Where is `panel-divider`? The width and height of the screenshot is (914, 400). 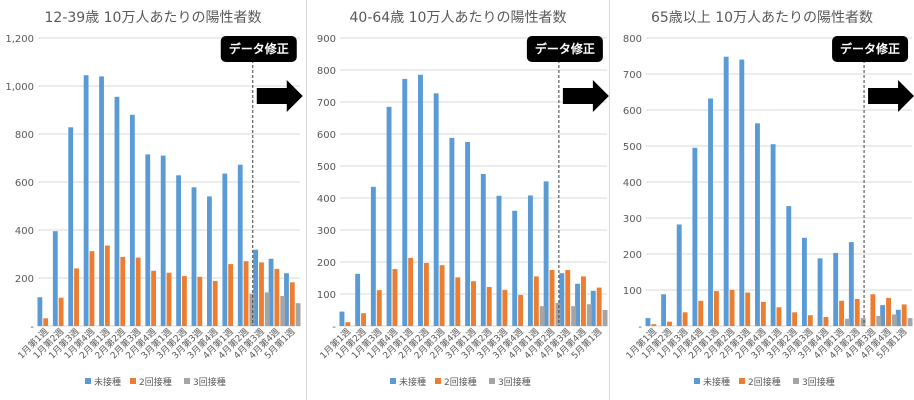 panel-divider is located at coordinates (306, 200).